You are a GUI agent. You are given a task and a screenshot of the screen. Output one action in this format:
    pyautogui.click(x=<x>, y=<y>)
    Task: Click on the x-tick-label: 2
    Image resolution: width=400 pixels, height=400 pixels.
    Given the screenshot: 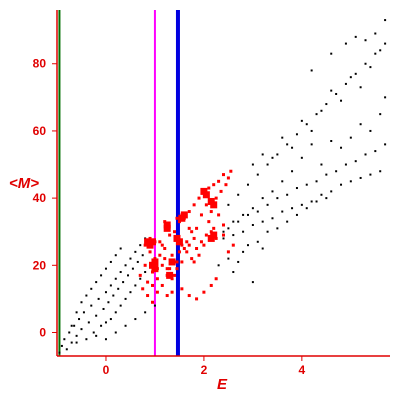 What is the action you would take?
    pyautogui.click(x=204, y=370)
    